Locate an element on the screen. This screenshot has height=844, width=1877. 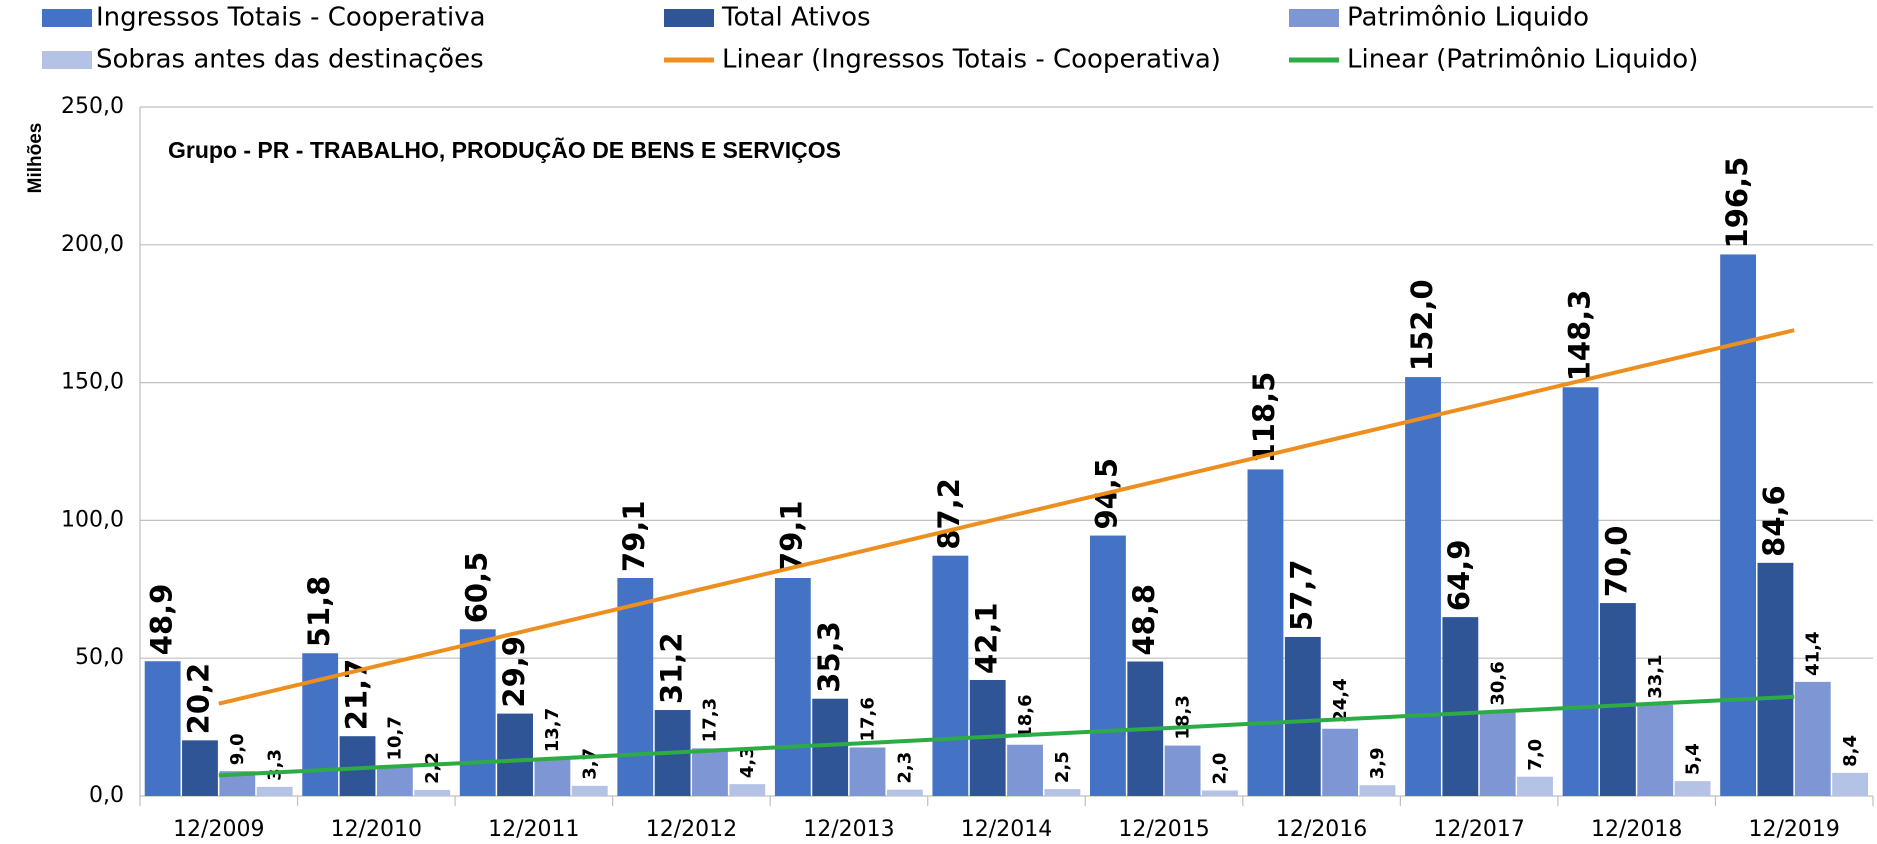
data-label: 60,5 is located at coordinates (476, 588).